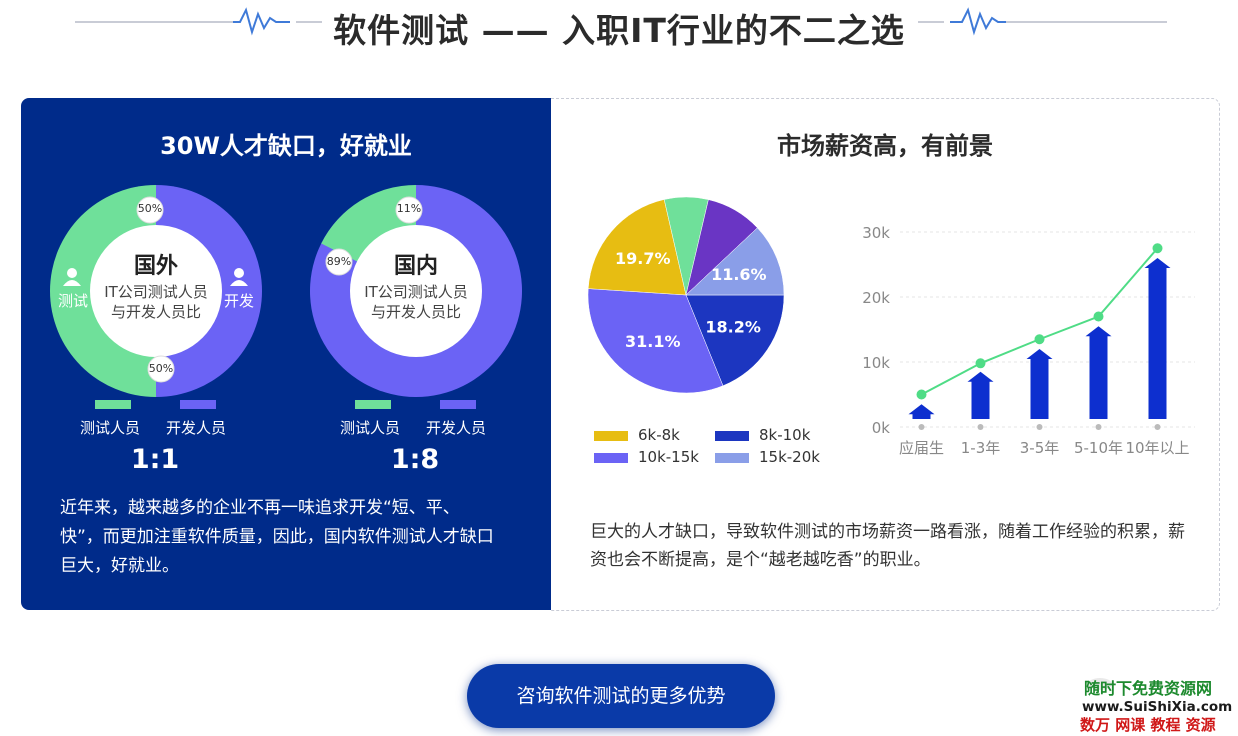 The width and height of the screenshot is (1238, 736). Describe the element at coordinates (155, 459) in the screenshot. I see `ratio-overseas: 1:1` at that location.